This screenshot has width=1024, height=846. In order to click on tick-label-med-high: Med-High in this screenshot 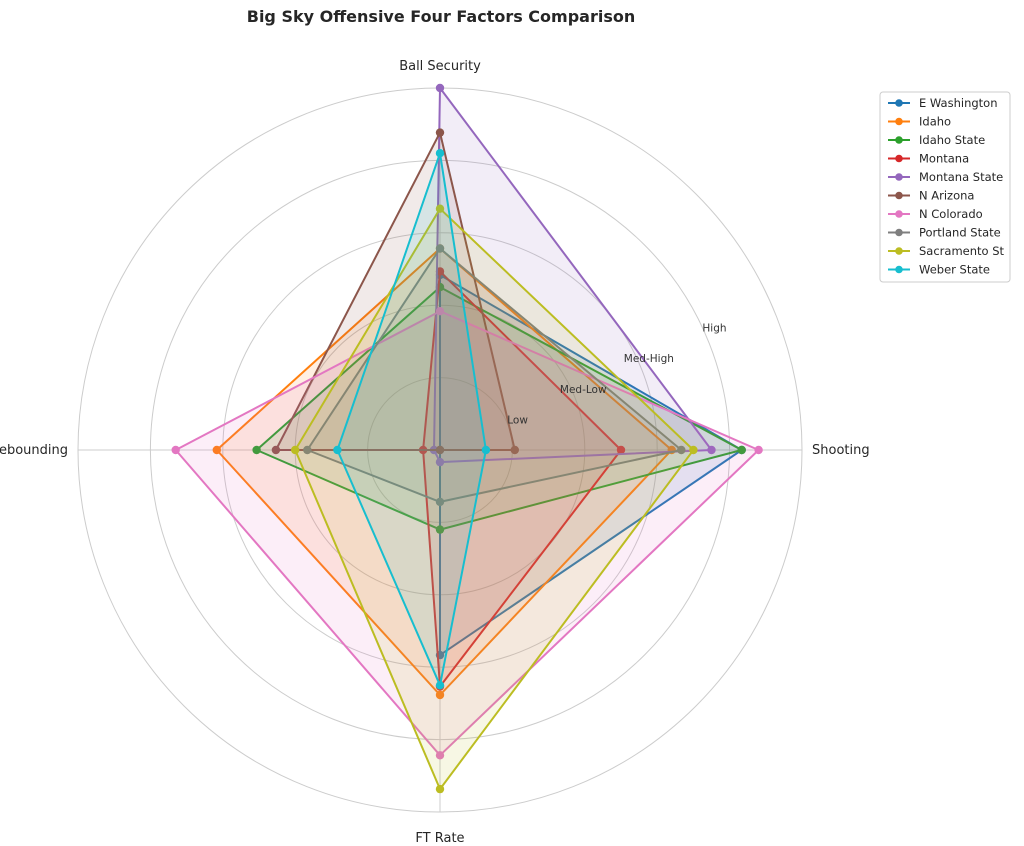, I will do `click(649, 359)`.